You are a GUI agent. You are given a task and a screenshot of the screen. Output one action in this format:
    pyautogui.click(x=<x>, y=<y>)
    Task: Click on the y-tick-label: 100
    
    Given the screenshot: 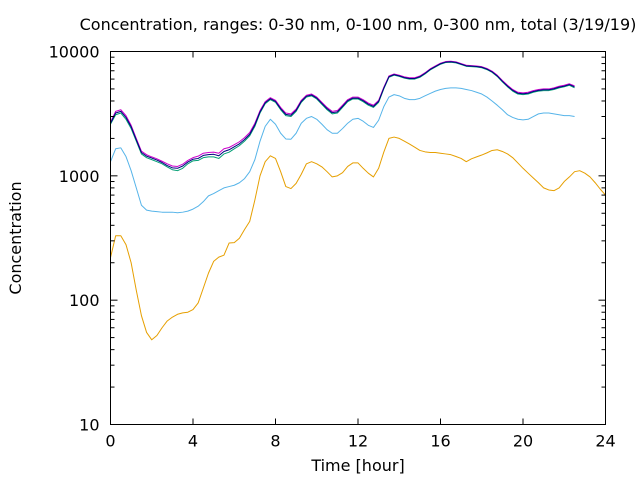 What is the action you would take?
    pyautogui.click(x=84, y=300)
    